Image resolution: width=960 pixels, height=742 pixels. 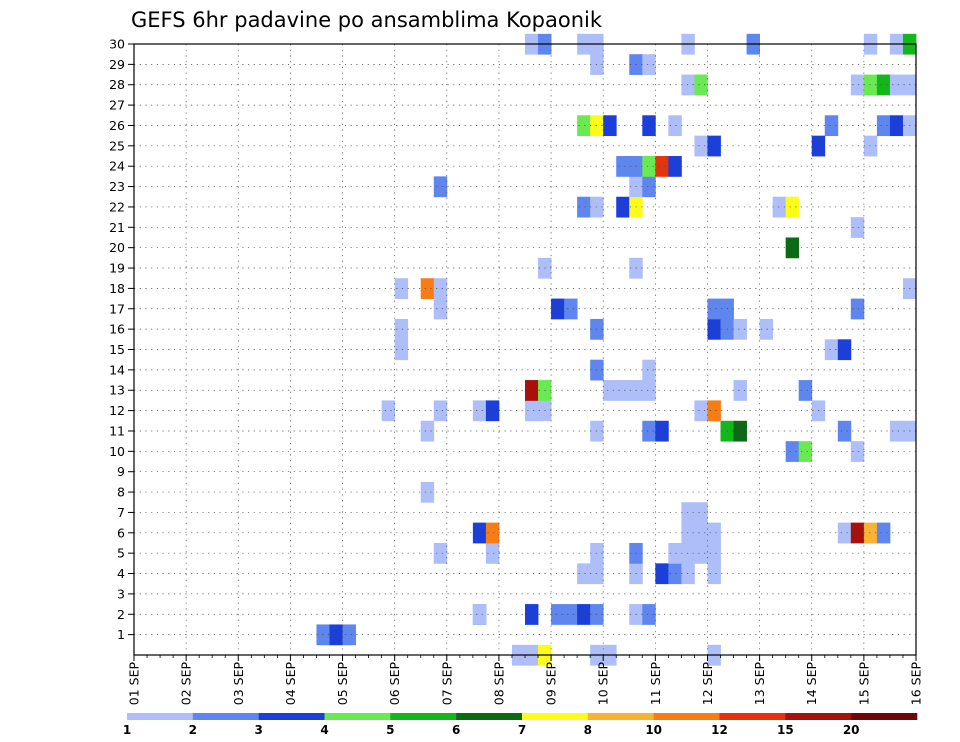 I want to click on y-tick-label: 29, so click(x=117, y=64).